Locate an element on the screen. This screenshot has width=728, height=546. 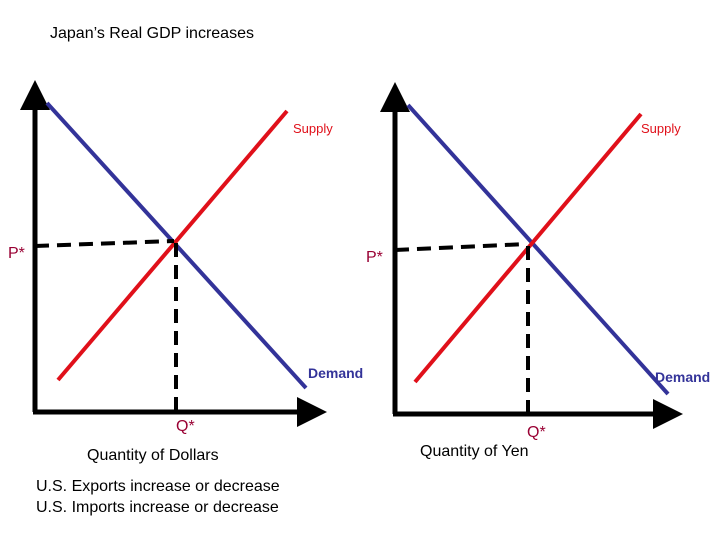
left-demand-label: Demand is located at coordinates (335, 373).